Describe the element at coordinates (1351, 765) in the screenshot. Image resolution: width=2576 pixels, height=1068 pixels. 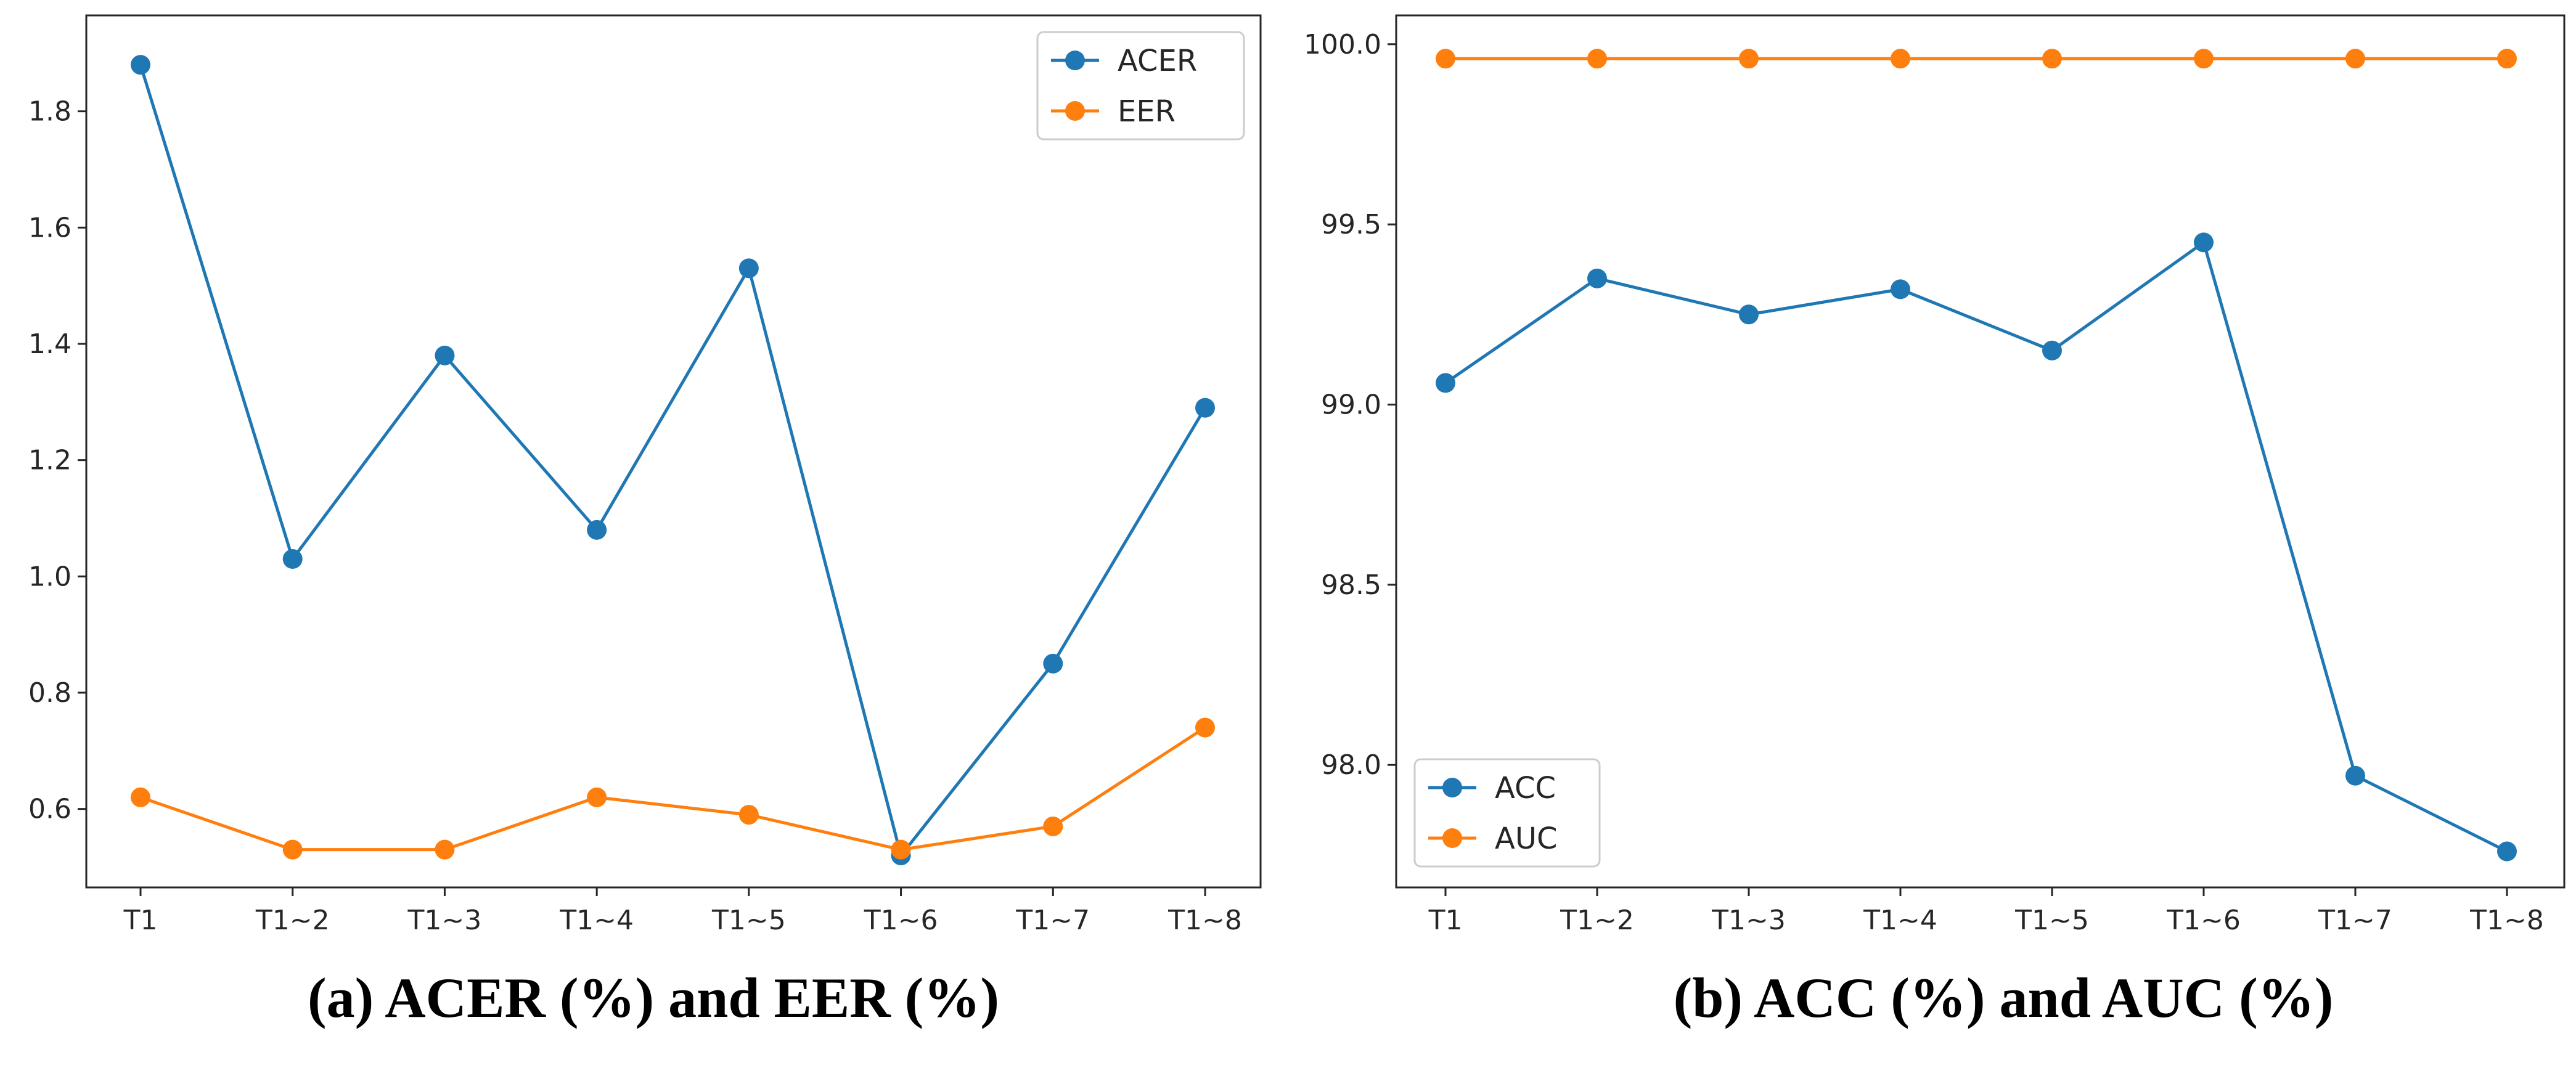
I see `b-ytick-label: 98.0` at that location.